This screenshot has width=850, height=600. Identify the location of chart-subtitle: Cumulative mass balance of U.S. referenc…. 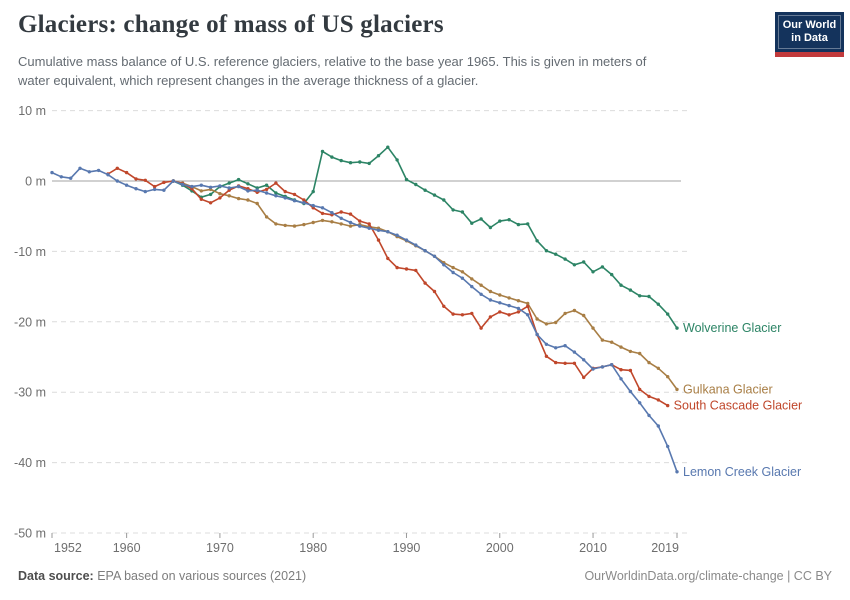
(332, 71).